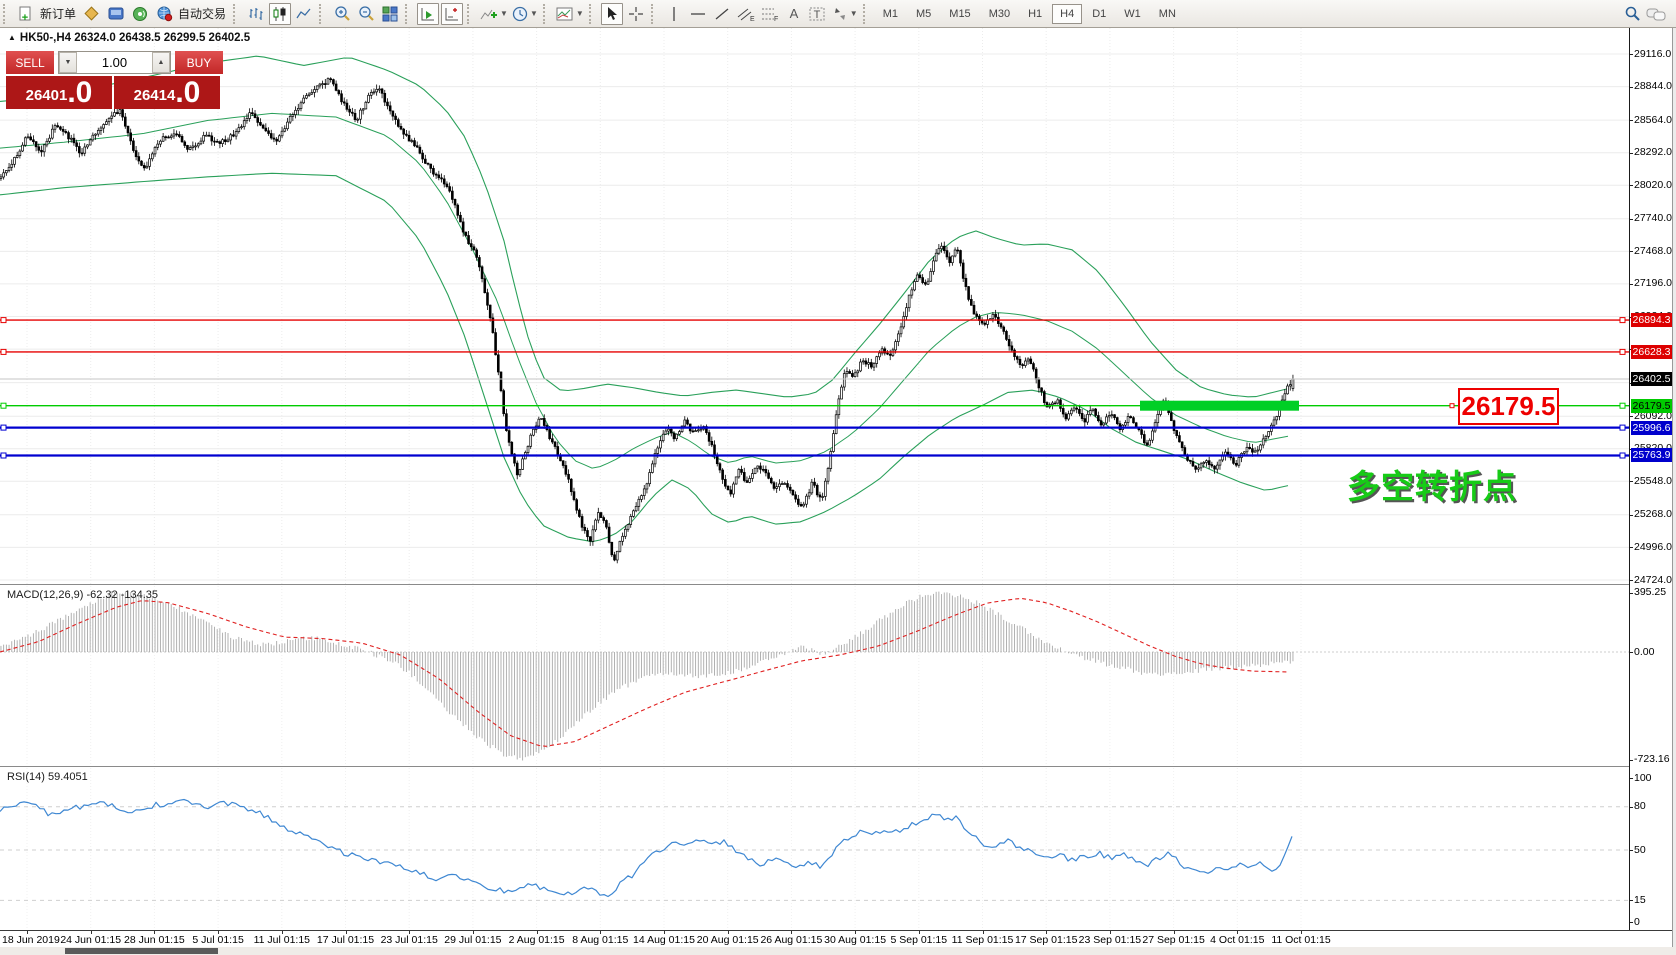 This screenshot has height=955, width=1676. Describe the element at coordinates (12, 37) in the screenshot. I see `collapse-icon: ▲` at that location.